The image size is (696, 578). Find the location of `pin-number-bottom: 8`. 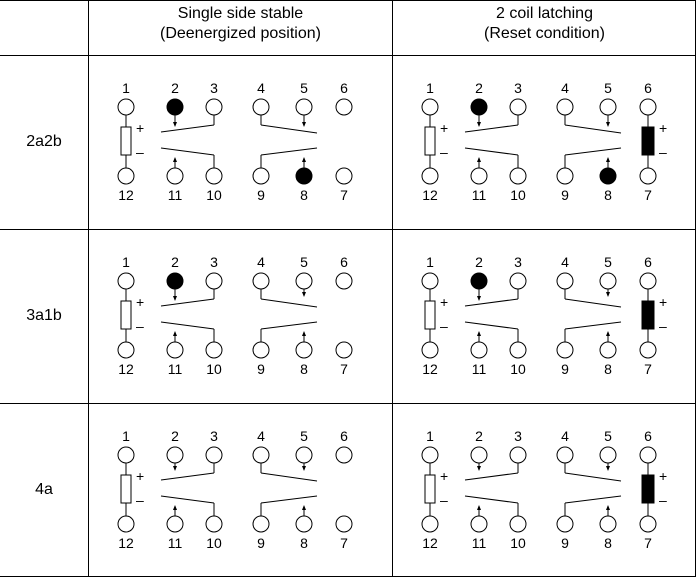

pin-number-bottom: 8 is located at coordinates (608, 195).